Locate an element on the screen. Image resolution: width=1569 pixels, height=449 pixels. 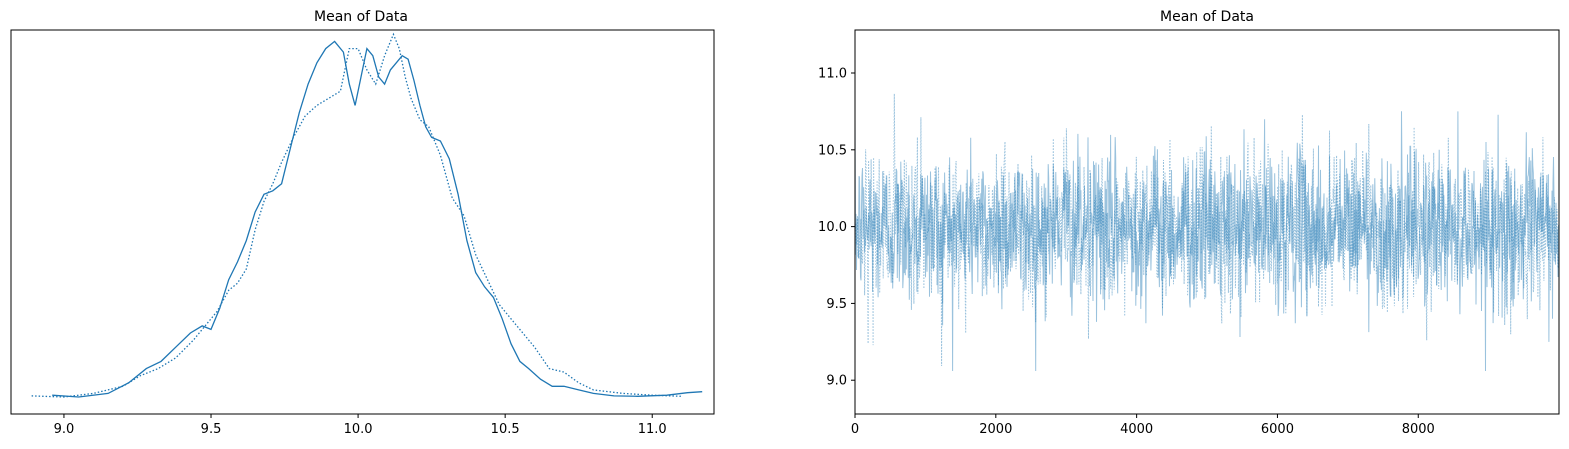
density-x-ticks: 9.0 9.5 10.0 10.5 11.0 is located at coordinates (360, 425).